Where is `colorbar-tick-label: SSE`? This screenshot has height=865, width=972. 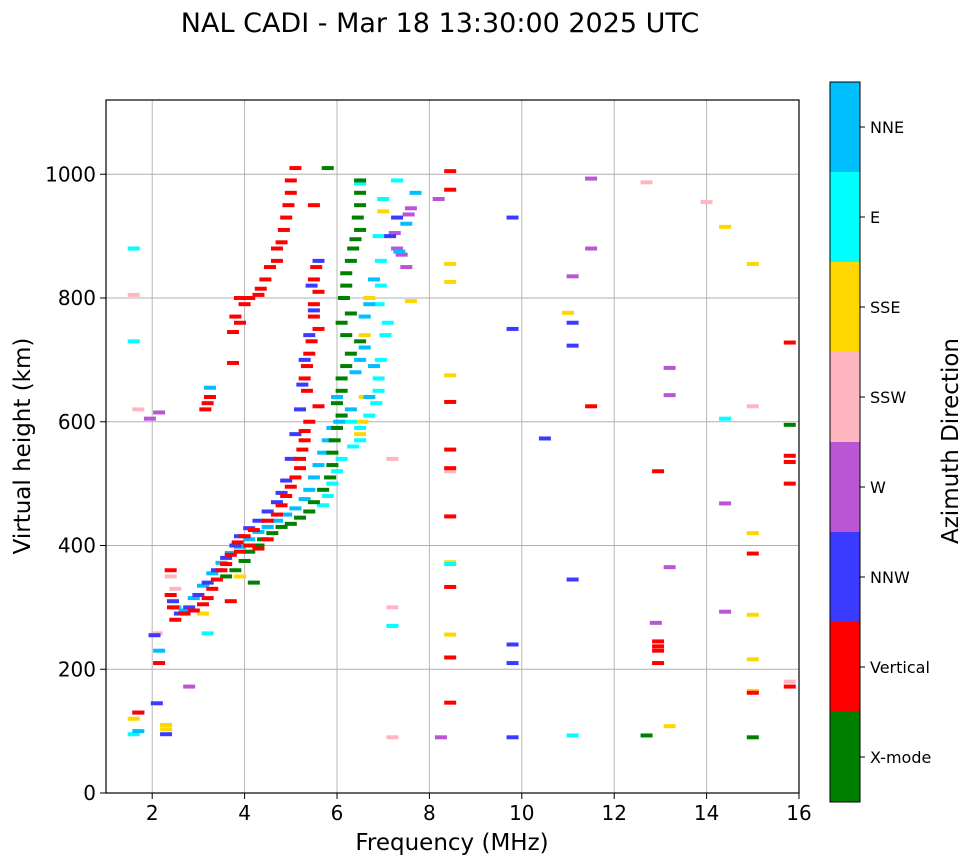 colorbar-tick-label: SSE is located at coordinates (885, 307).